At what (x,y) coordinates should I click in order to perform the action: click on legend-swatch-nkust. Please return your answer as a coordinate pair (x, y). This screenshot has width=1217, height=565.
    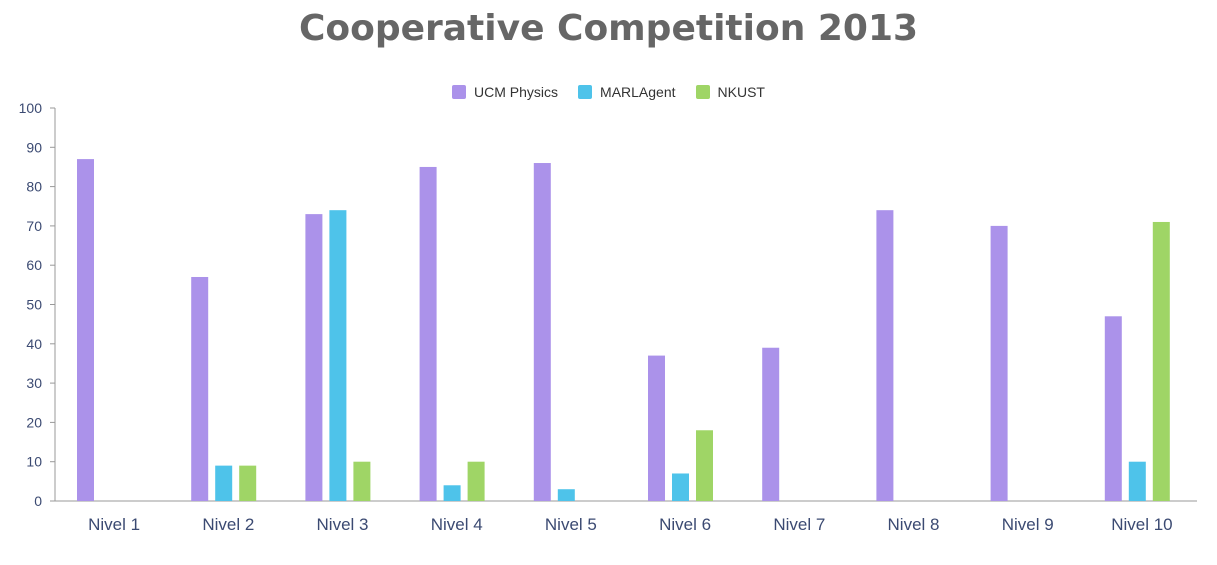
    Looking at the image, I should click on (702, 92).